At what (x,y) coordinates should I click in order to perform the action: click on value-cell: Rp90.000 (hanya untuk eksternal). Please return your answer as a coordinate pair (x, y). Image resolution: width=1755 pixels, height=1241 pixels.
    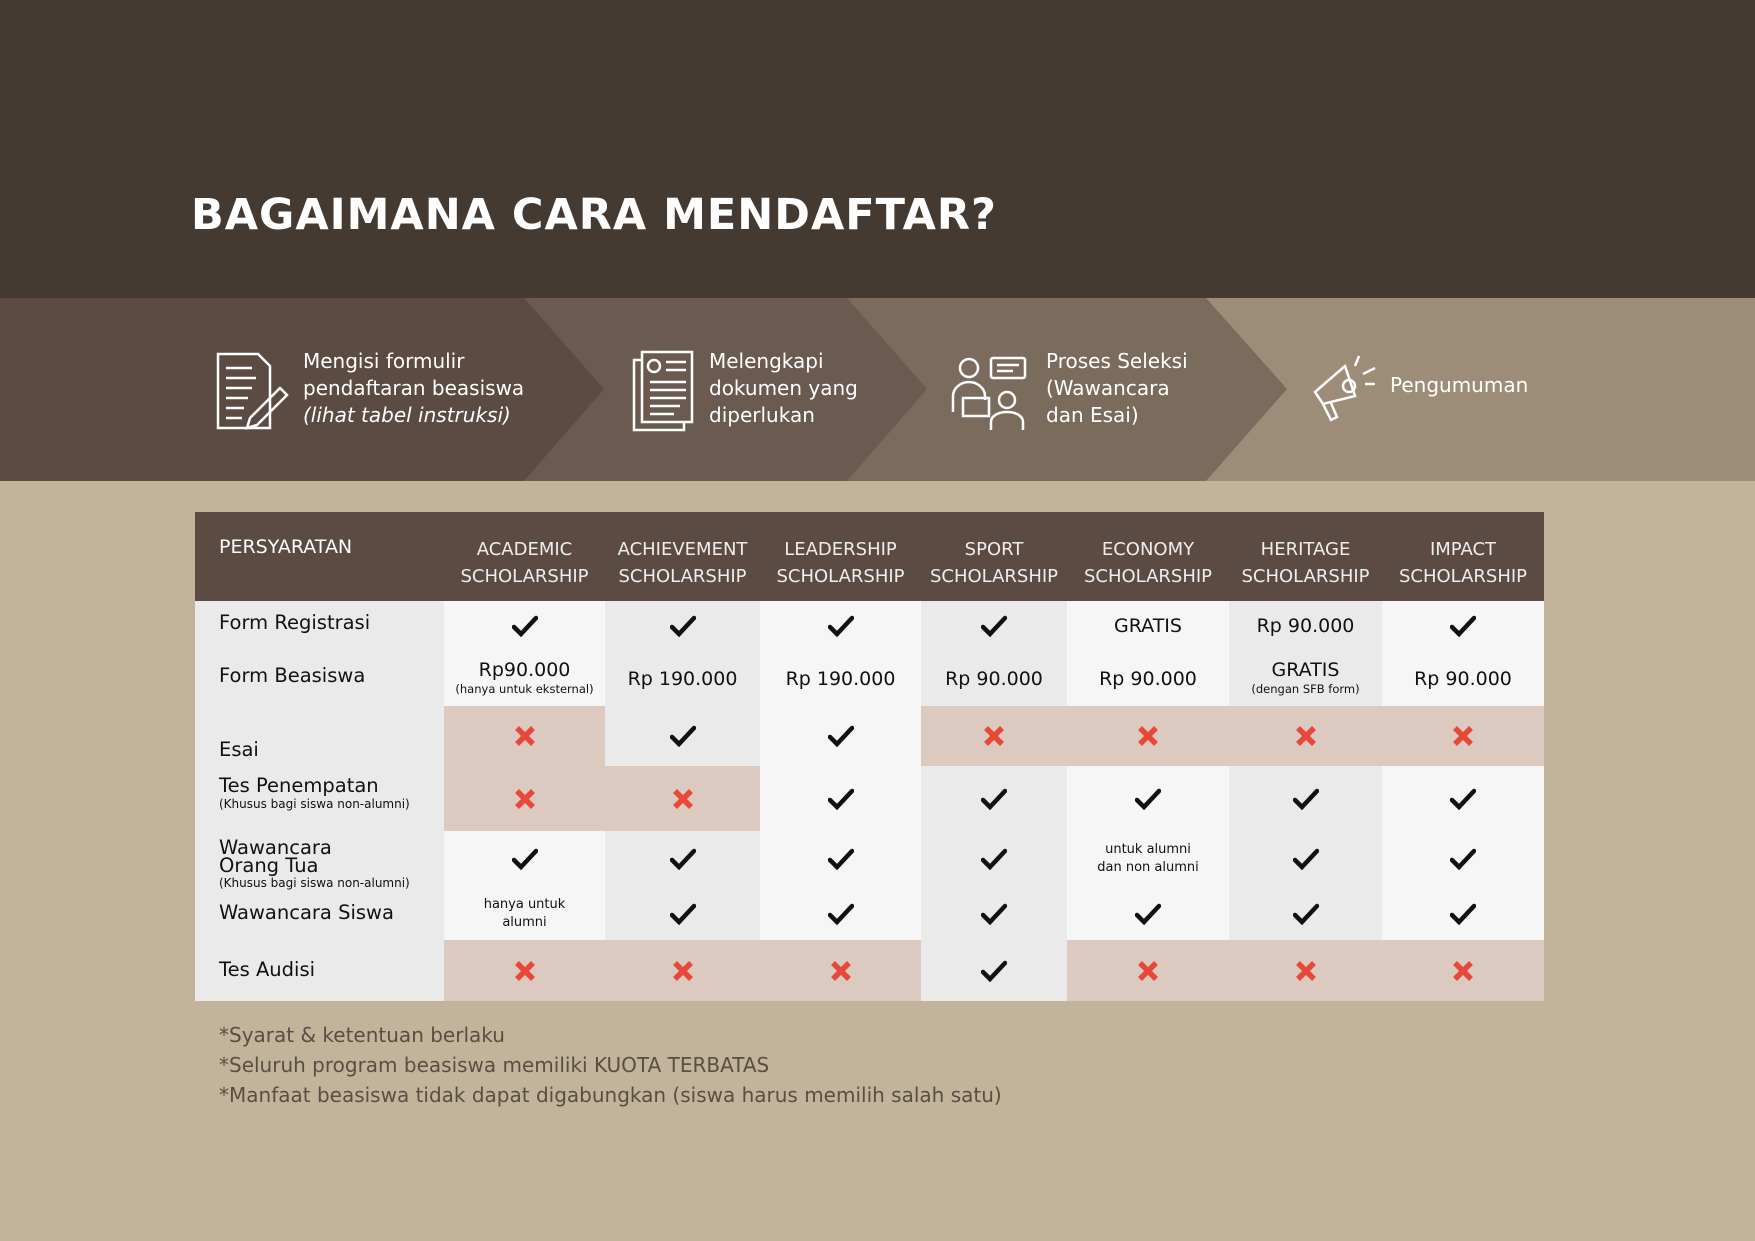
    Looking at the image, I should click on (524, 678).